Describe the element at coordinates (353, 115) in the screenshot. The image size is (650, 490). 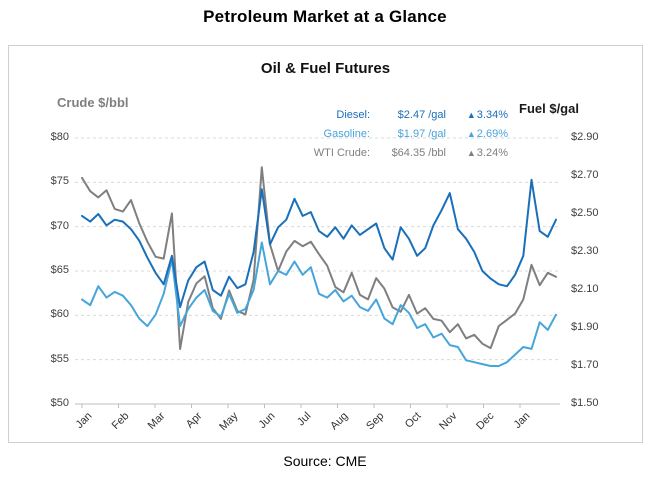
I see `legend-label: Diesel:` at that location.